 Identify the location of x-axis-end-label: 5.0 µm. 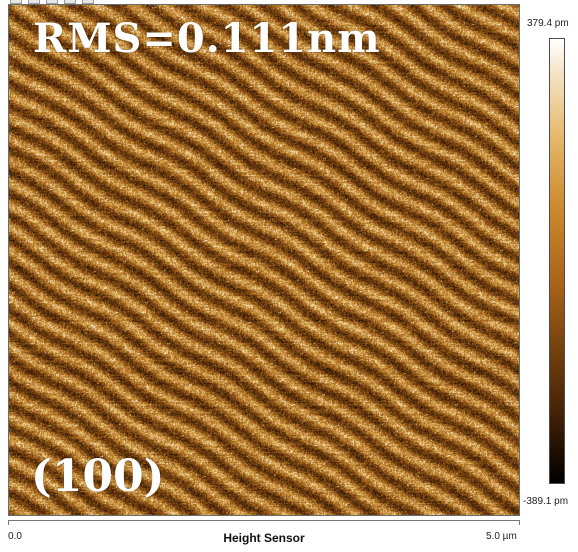
(501, 536).